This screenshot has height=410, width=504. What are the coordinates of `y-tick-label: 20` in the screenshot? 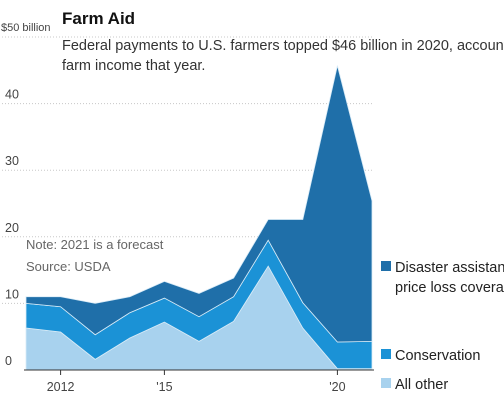 It's located at (12, 228).